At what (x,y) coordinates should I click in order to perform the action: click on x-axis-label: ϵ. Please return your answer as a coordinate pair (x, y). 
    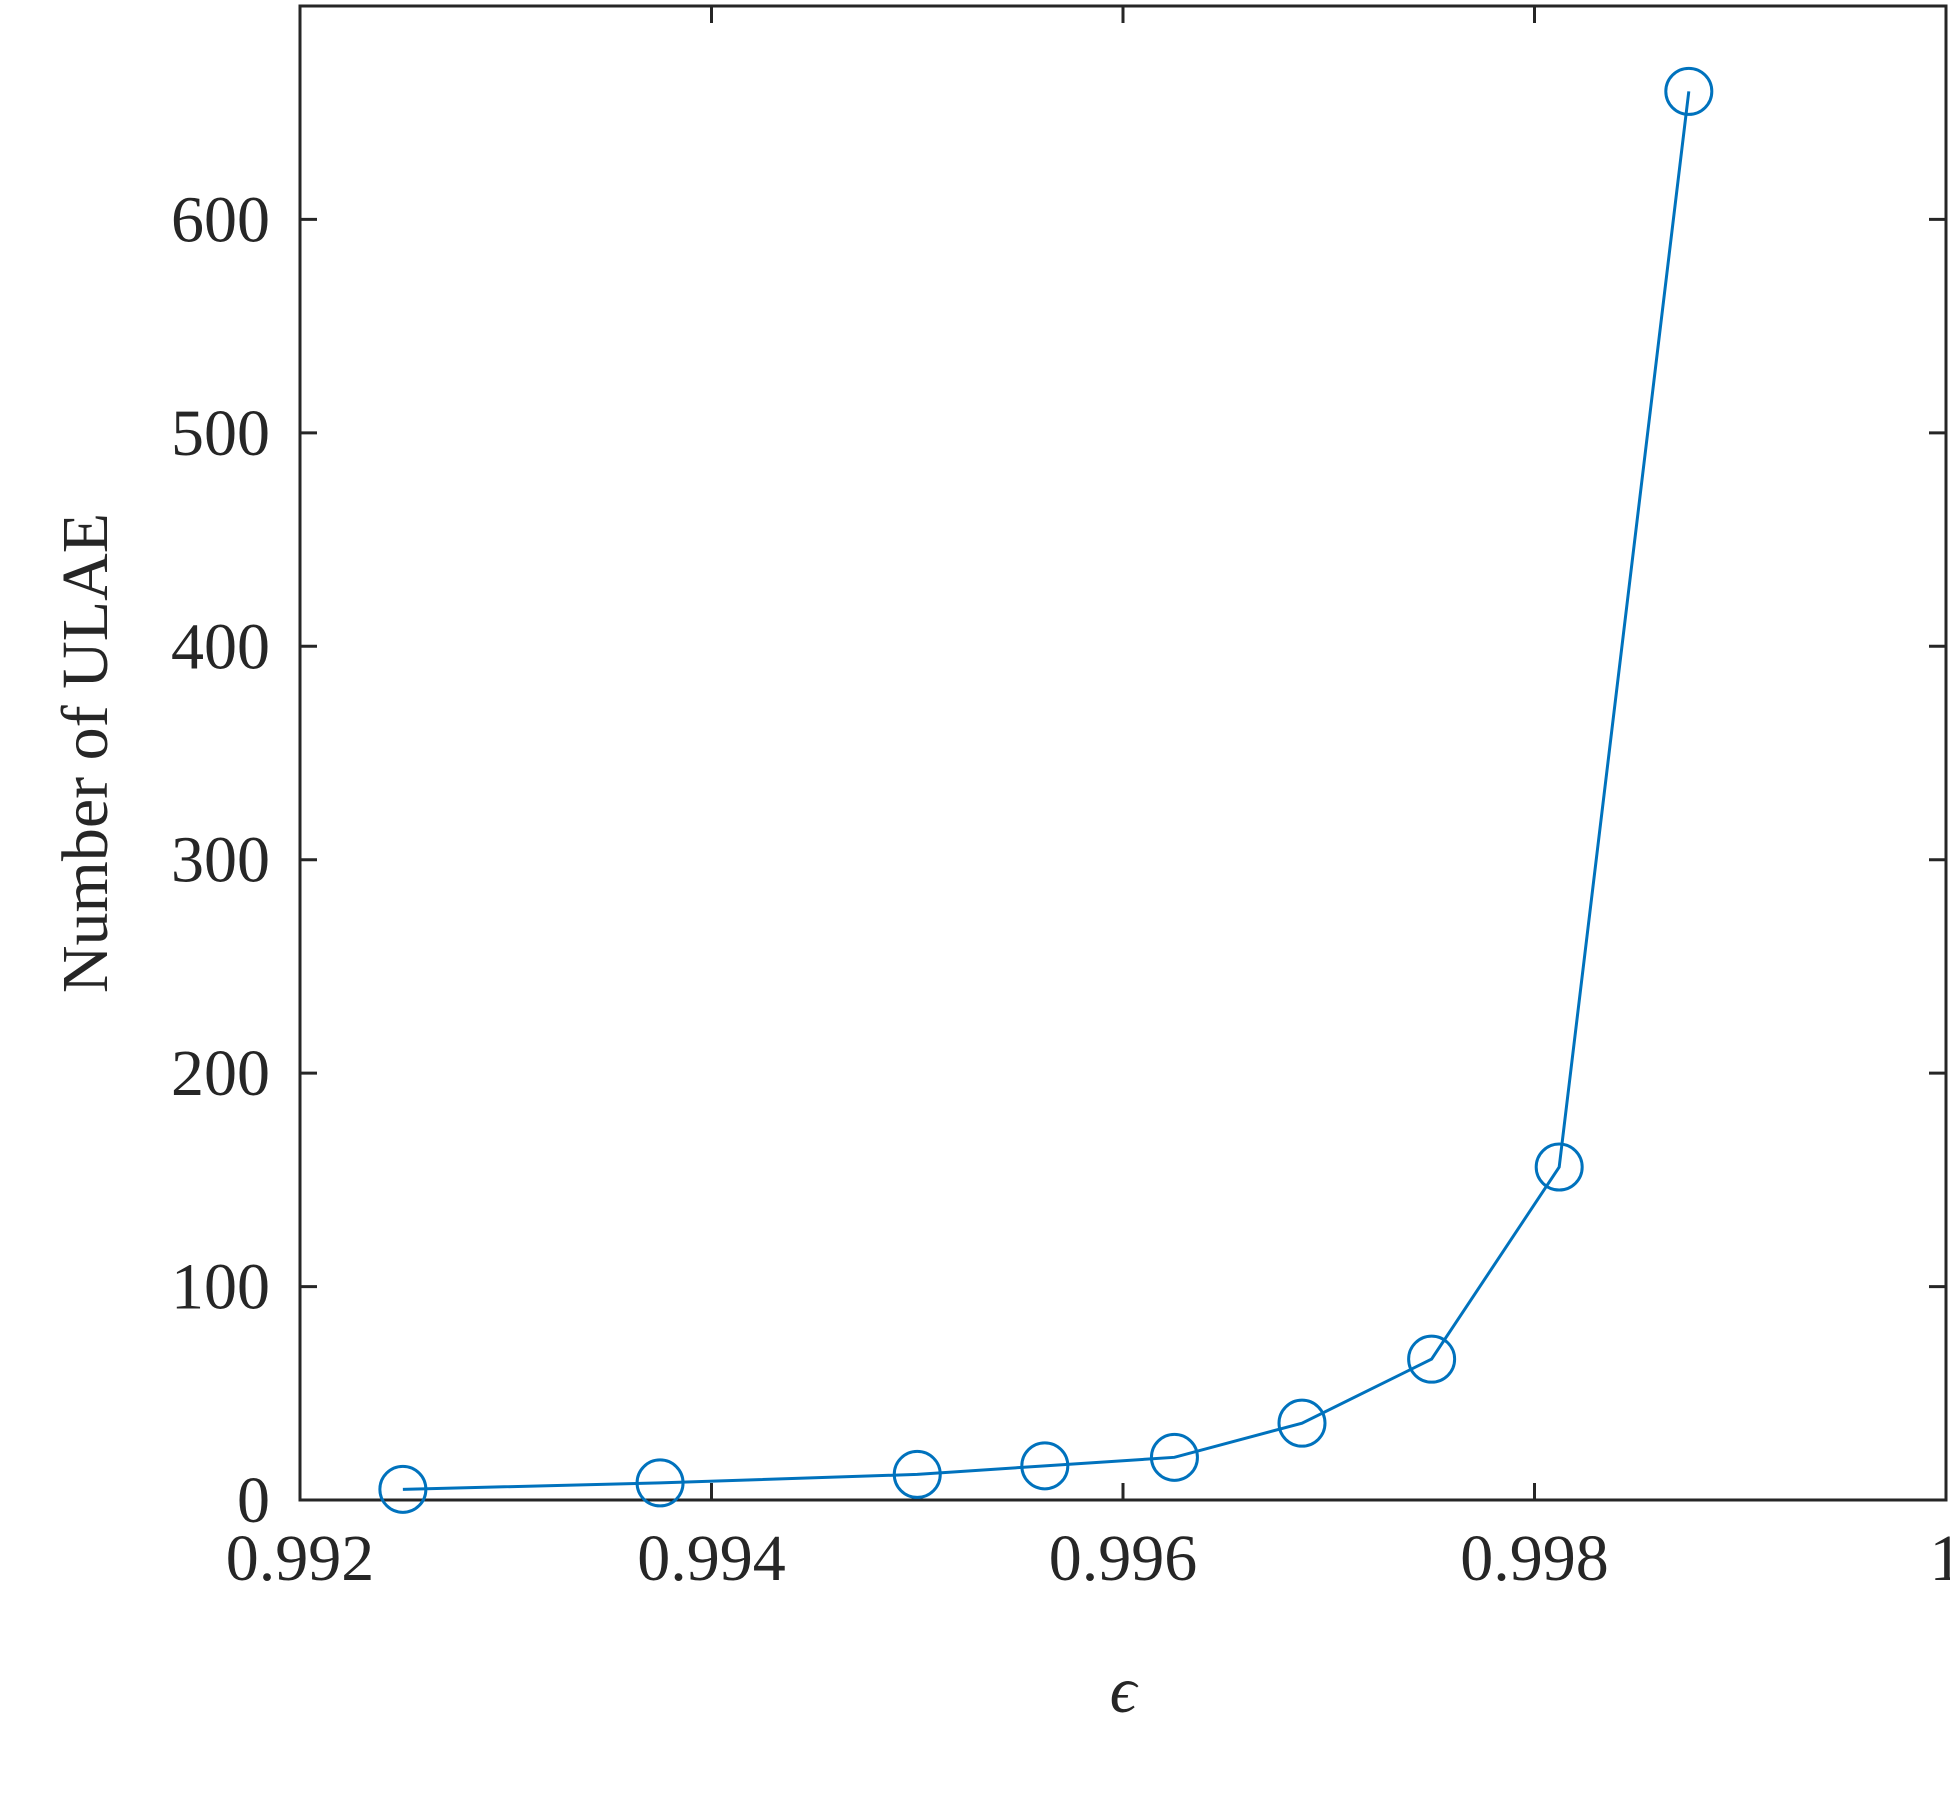
    Looking at the image, I should click on (1124, 1690).